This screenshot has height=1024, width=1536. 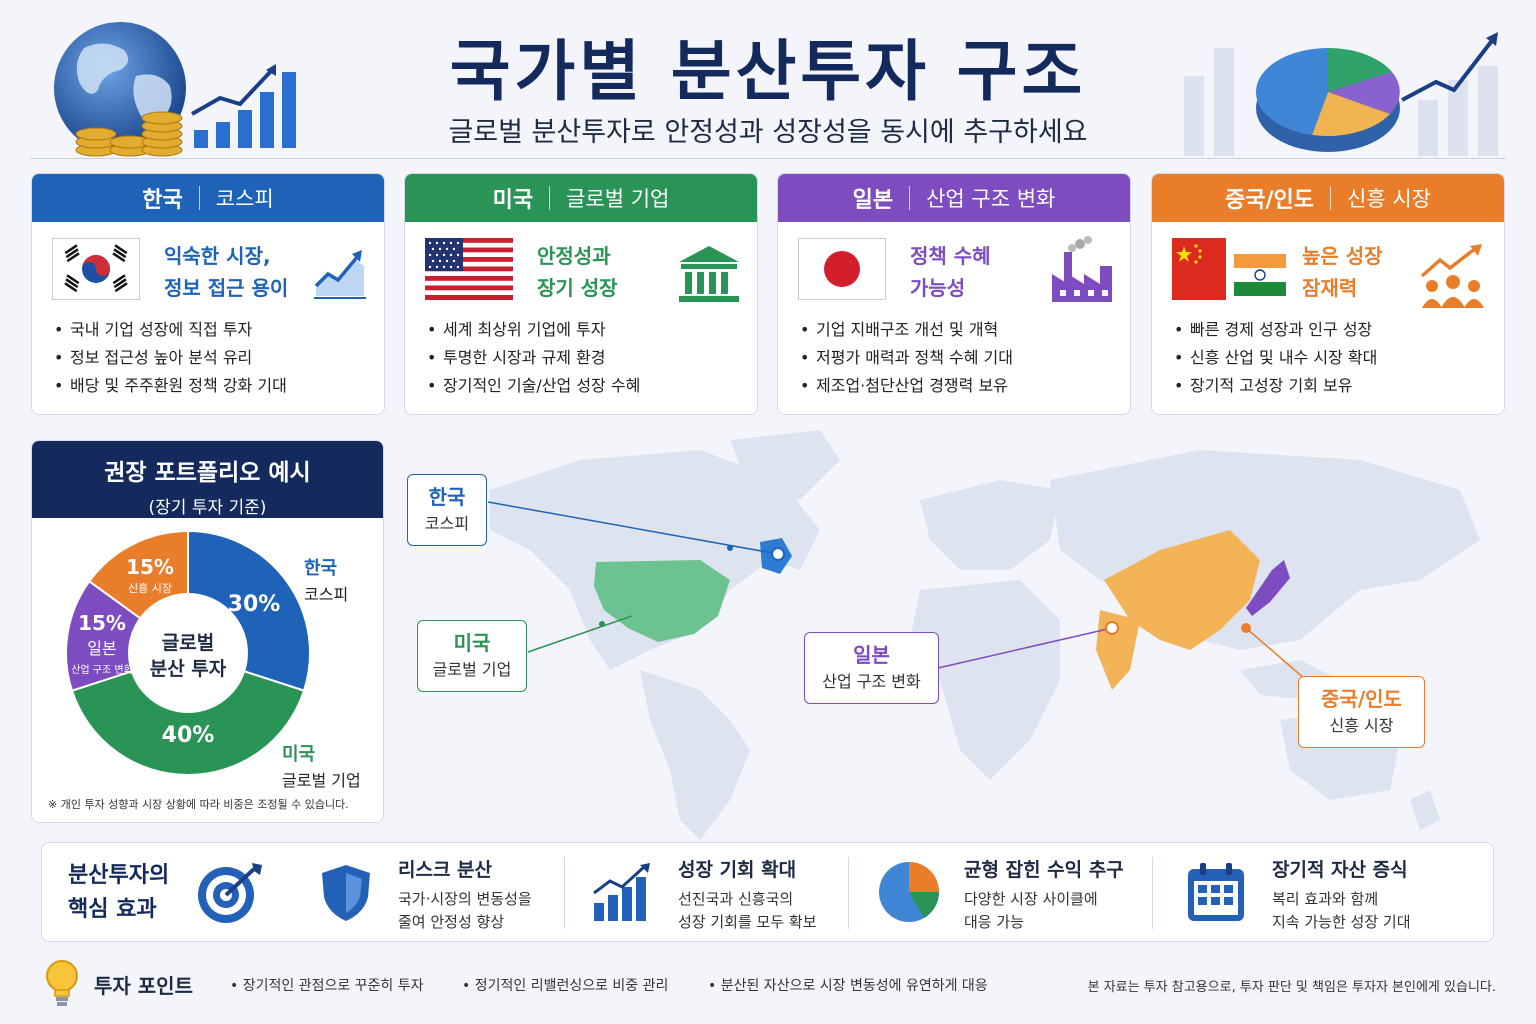 What do you see at coordinates (469, 269) in the screenshot?
I see `usa-flag-icon` at bounding box center [469, 269].